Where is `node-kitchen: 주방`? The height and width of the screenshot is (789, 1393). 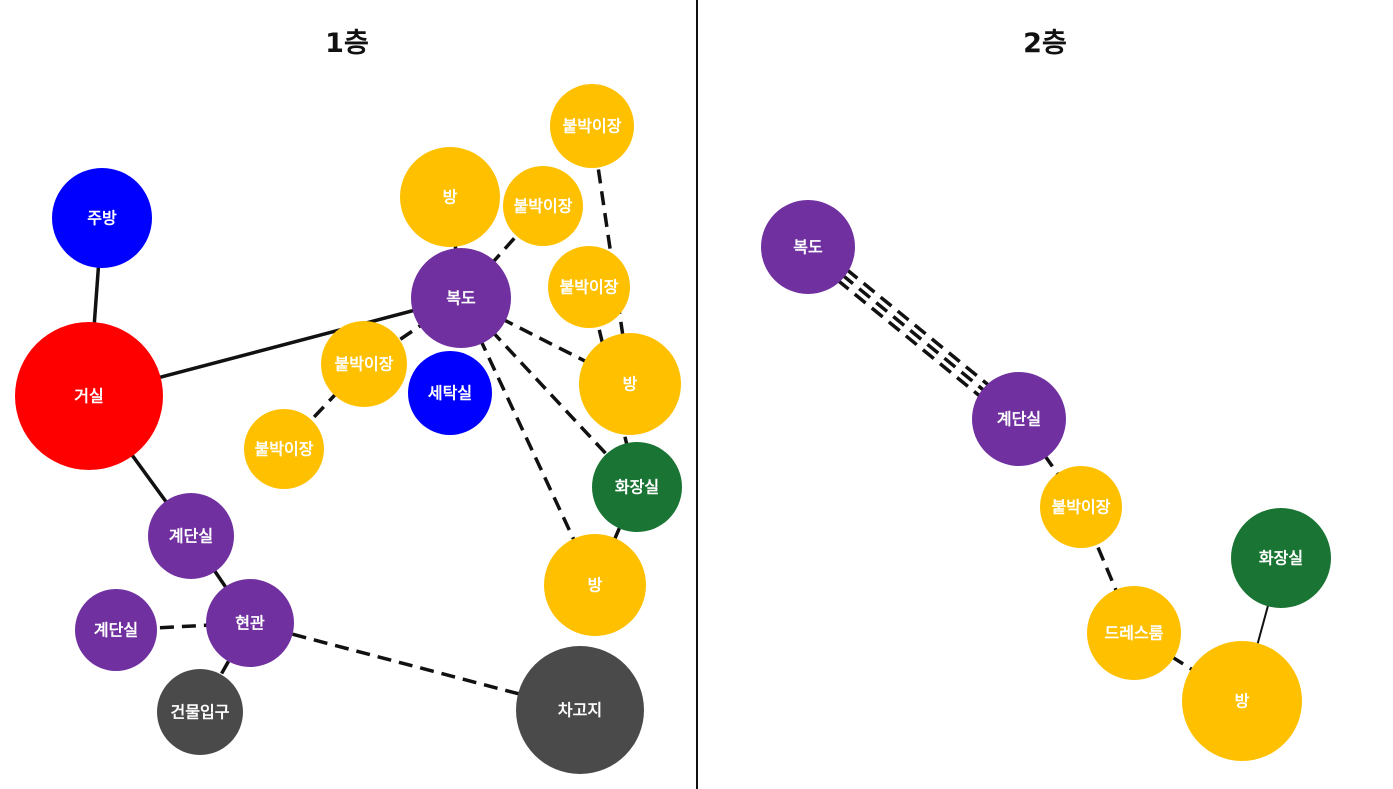
node-kitchen: 주방 is located at coordinates (102, 218).